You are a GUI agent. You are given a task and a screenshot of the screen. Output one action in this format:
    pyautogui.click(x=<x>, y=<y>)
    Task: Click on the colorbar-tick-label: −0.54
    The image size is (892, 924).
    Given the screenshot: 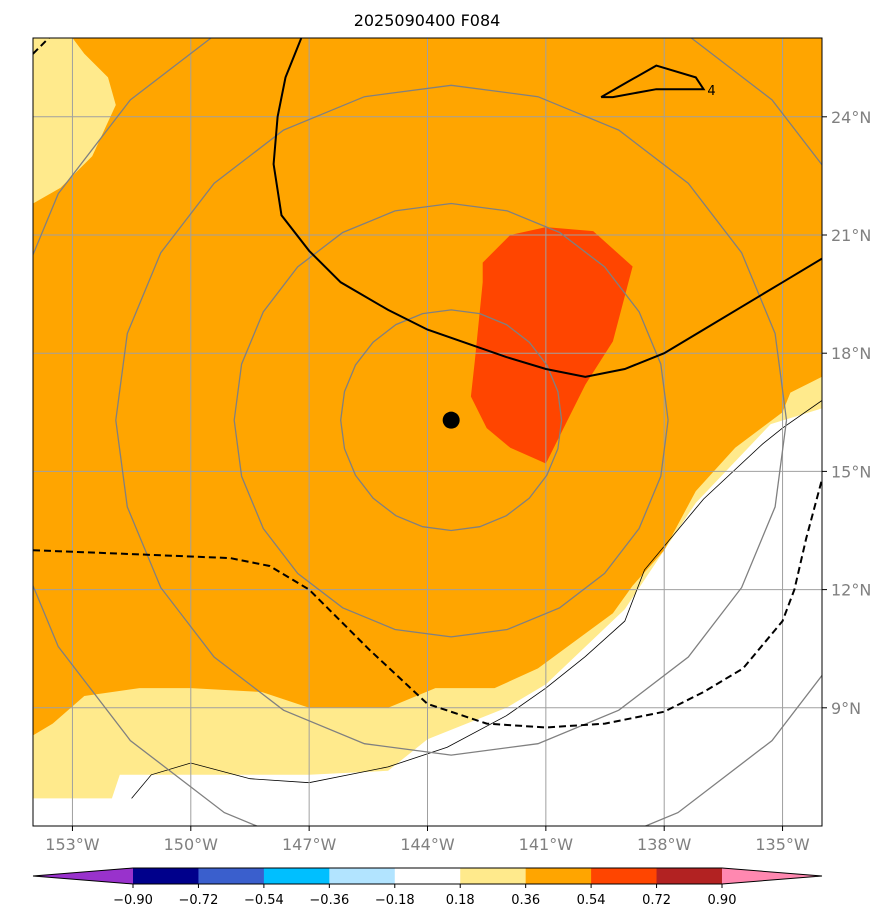 What is the action you would take?
    pyautogui.click(x=264, y=900)
    